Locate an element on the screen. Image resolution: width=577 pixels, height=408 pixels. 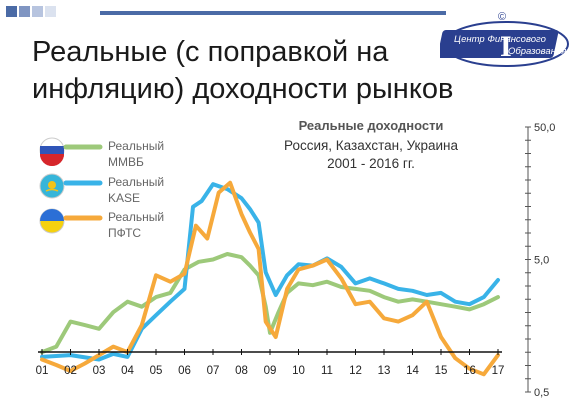
x-tick-label: 01 is located at coordinates (42, 371).